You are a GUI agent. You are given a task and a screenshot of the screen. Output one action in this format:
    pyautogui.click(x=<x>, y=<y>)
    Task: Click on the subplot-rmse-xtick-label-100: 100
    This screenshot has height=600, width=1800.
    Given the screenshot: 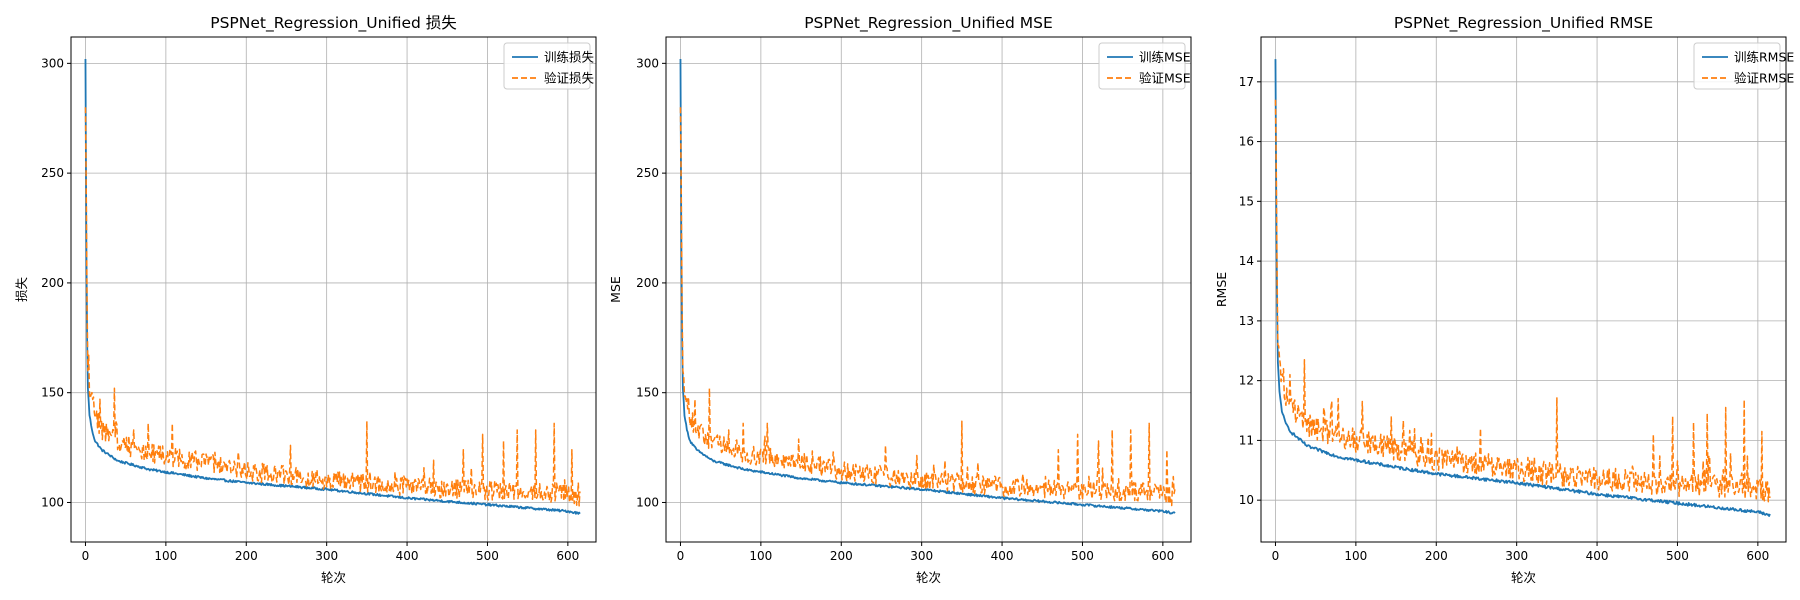 What is the action you would take?
    pyautogui.click(x=1355, y=556)
    